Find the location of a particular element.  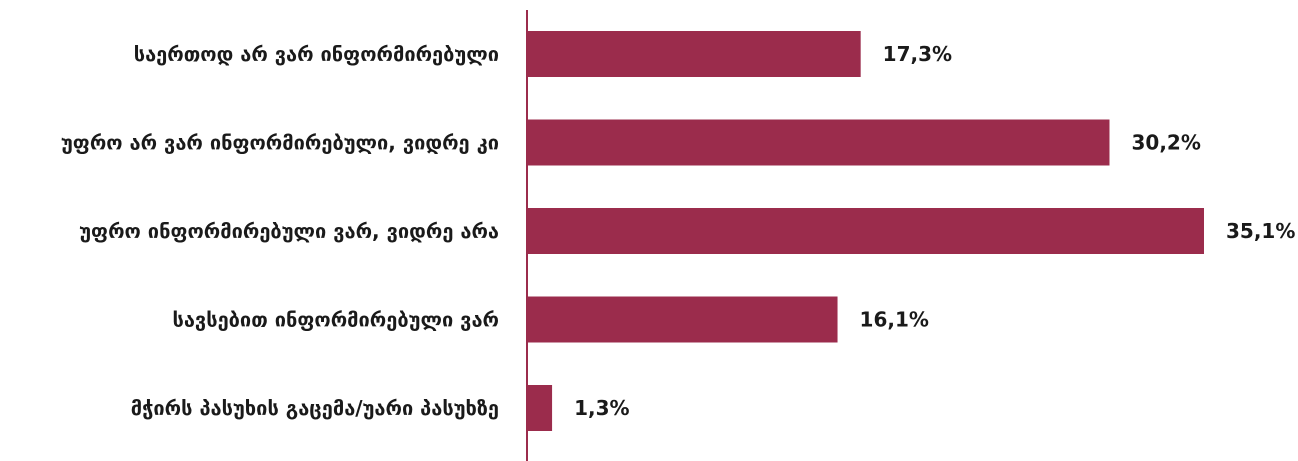

value-label-4: 1,3% is located at coordinates (601, 408).